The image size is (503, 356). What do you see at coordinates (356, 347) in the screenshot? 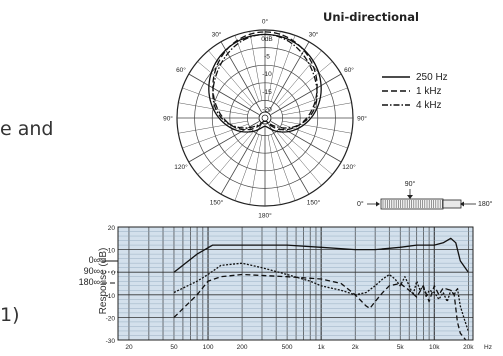
I see `response-x-tick-label: 2k` at bounding box center [356, 347].